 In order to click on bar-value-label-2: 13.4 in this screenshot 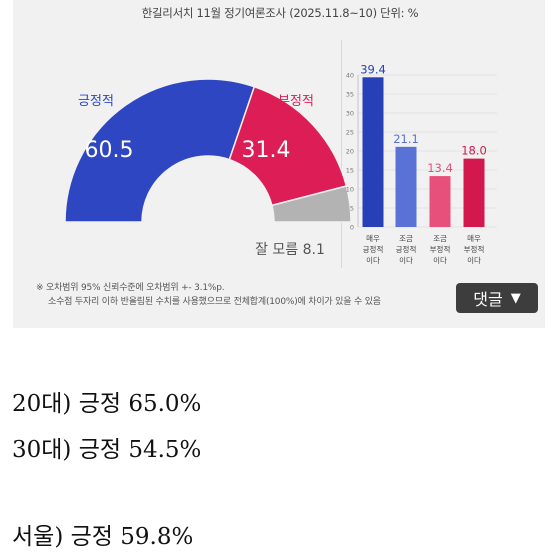, I will do `click(440, 168)`.